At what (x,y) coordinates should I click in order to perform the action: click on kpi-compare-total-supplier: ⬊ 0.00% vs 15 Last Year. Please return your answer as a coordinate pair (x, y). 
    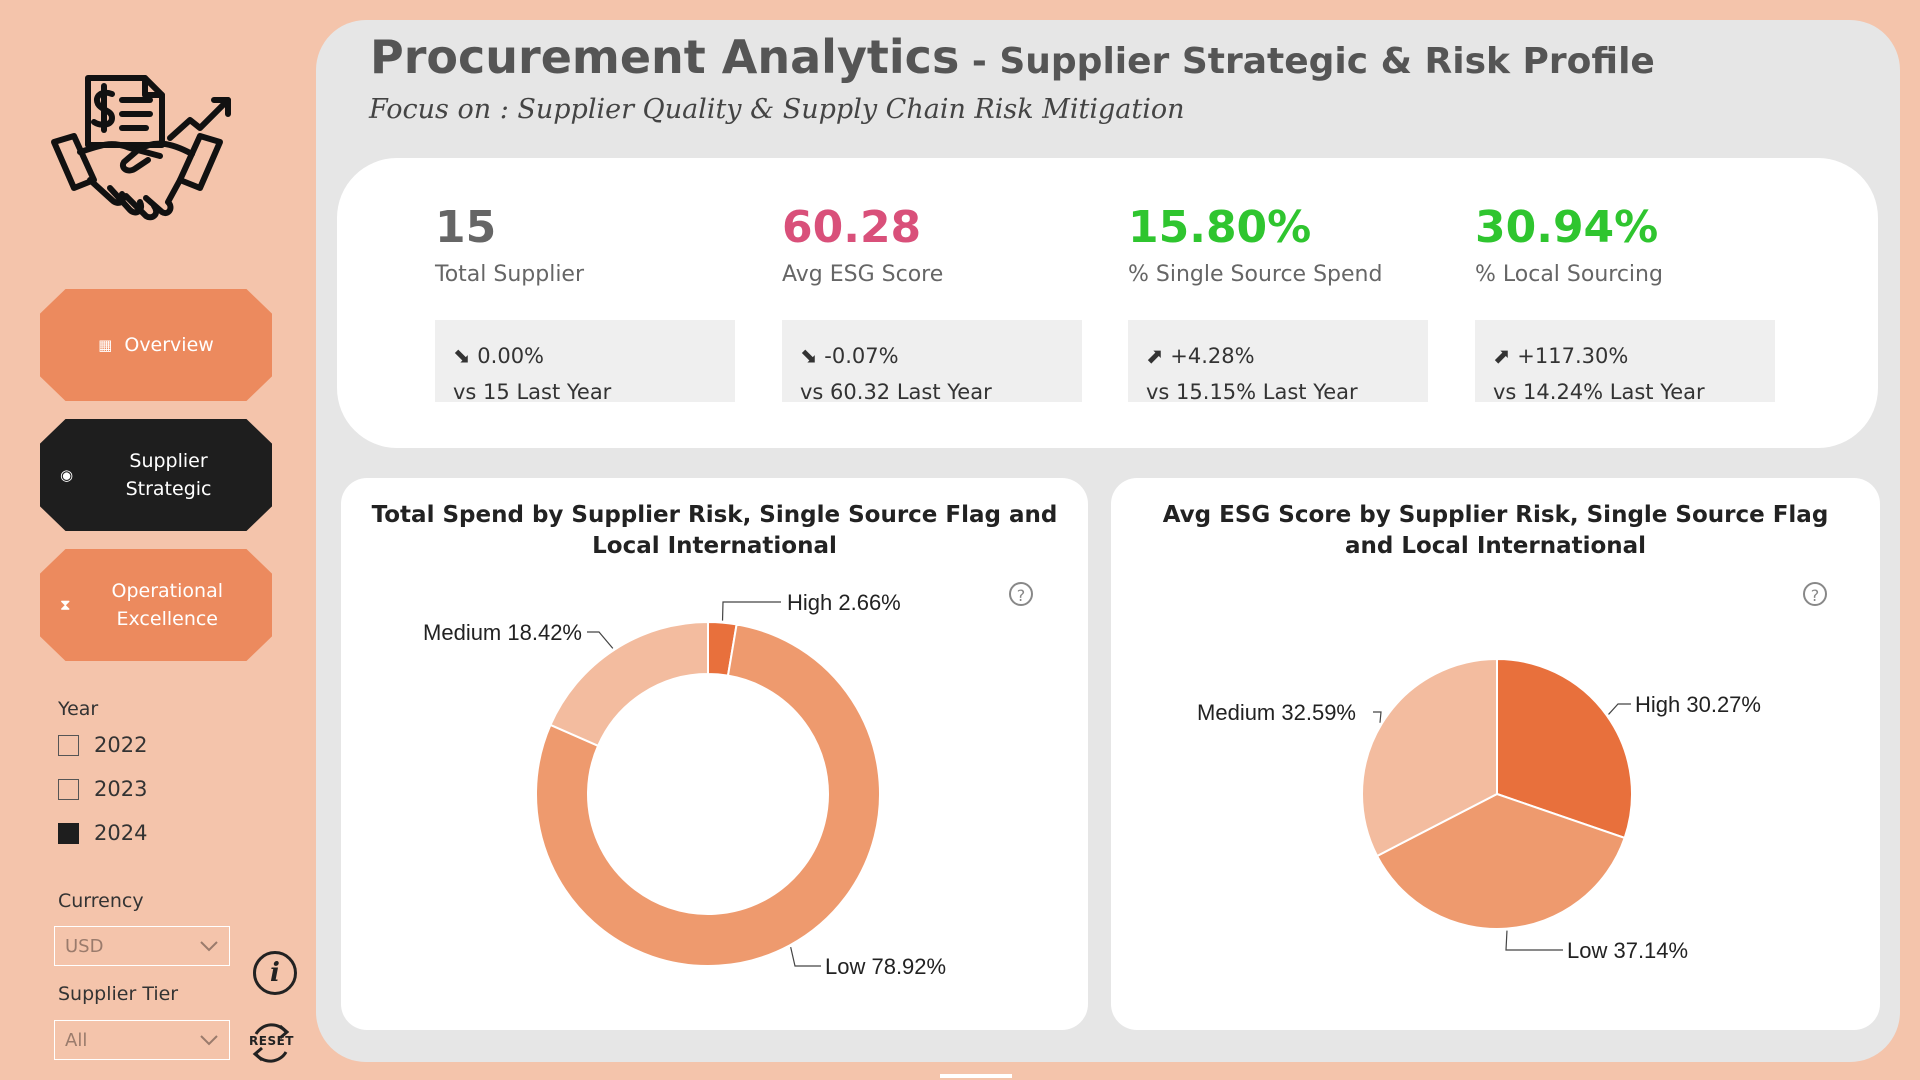
    Looking at the image, I should click on (585, 362).